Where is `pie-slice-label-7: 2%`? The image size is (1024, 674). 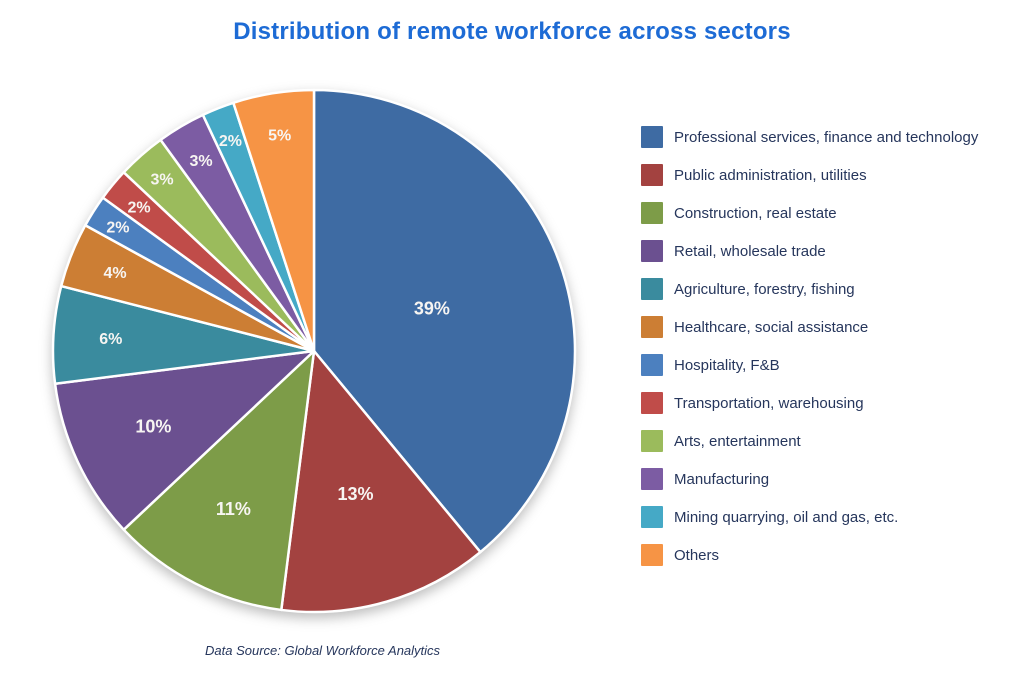 pie-slice-label-7: 2% is located at coordinates (138, 207).